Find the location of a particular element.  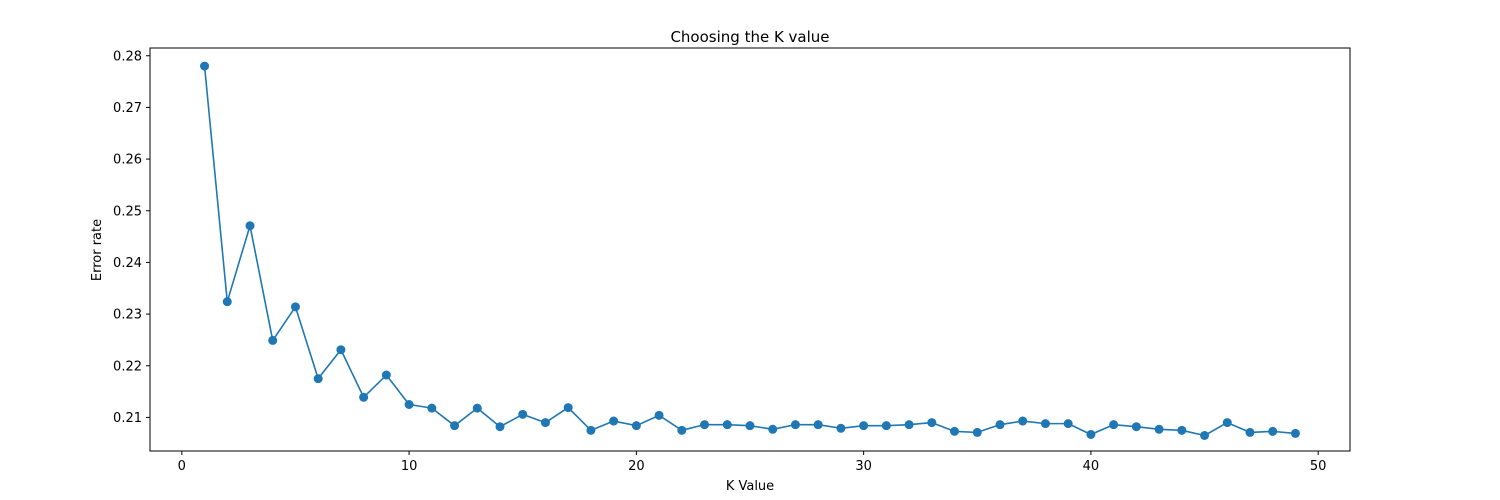

y-tick-label: 0.24 is located at coordinates (127, 263).